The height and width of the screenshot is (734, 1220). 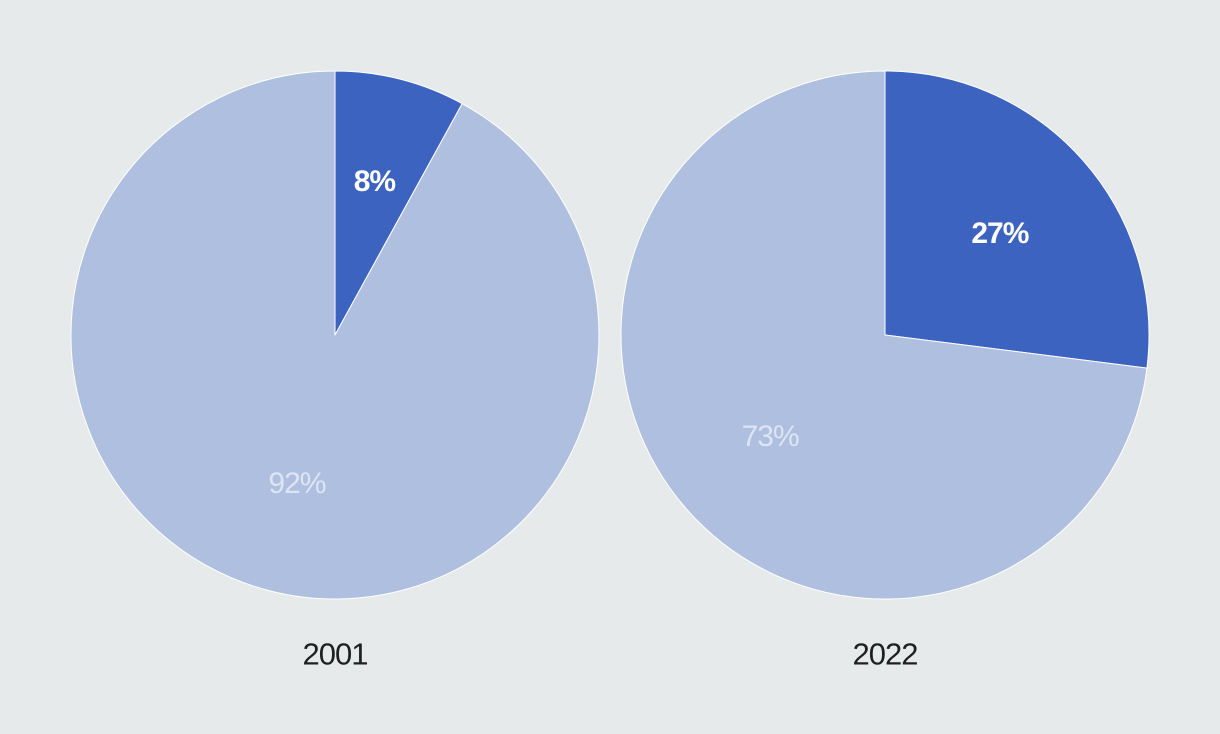 I want to click on slice-label: 73%, so click(x=770, y=436).